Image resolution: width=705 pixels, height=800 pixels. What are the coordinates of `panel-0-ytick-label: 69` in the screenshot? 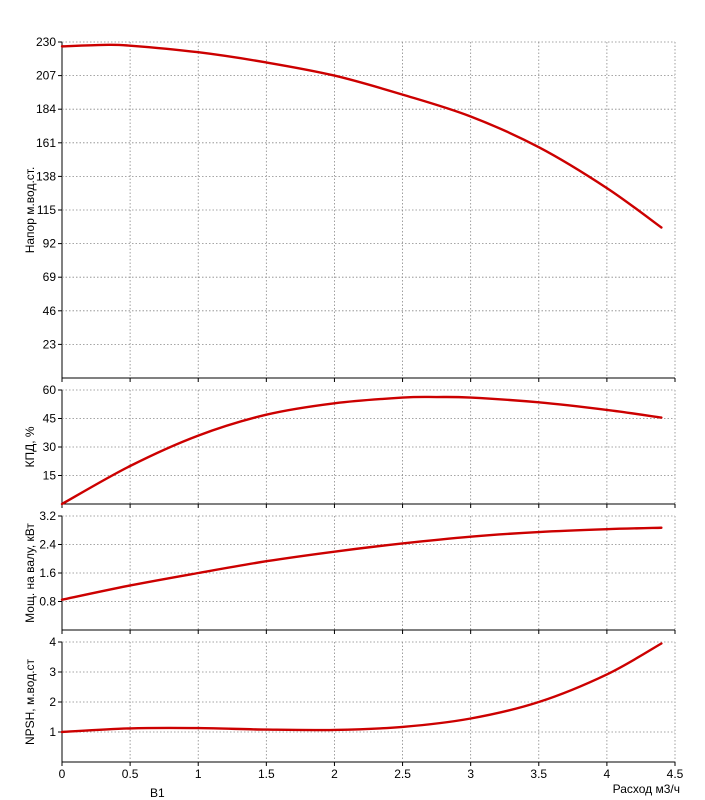 It's located at (50, 277).